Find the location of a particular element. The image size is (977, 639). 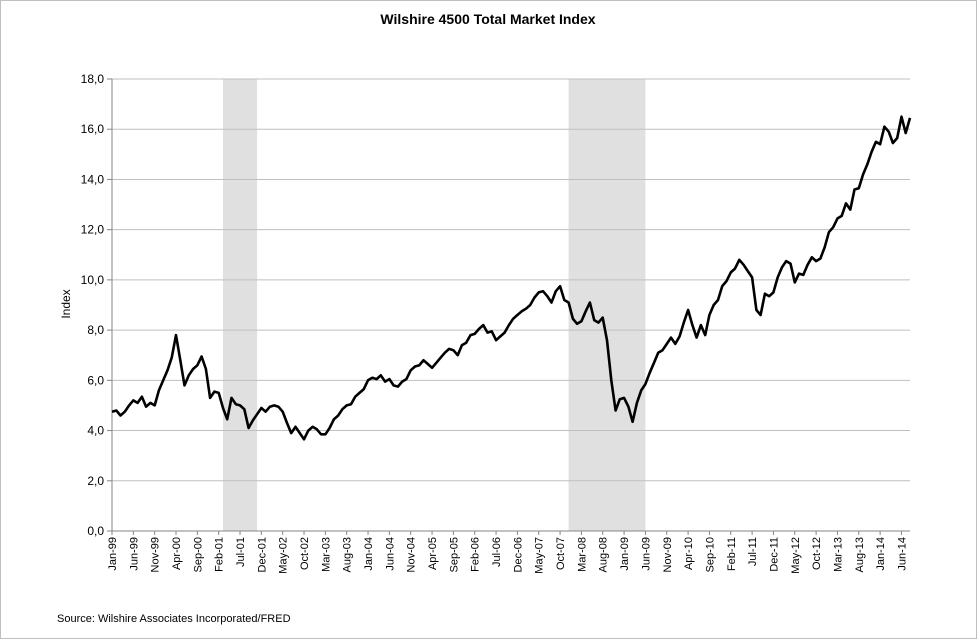

y-tick-label: 10,0 is located at coordinates (93, 280).